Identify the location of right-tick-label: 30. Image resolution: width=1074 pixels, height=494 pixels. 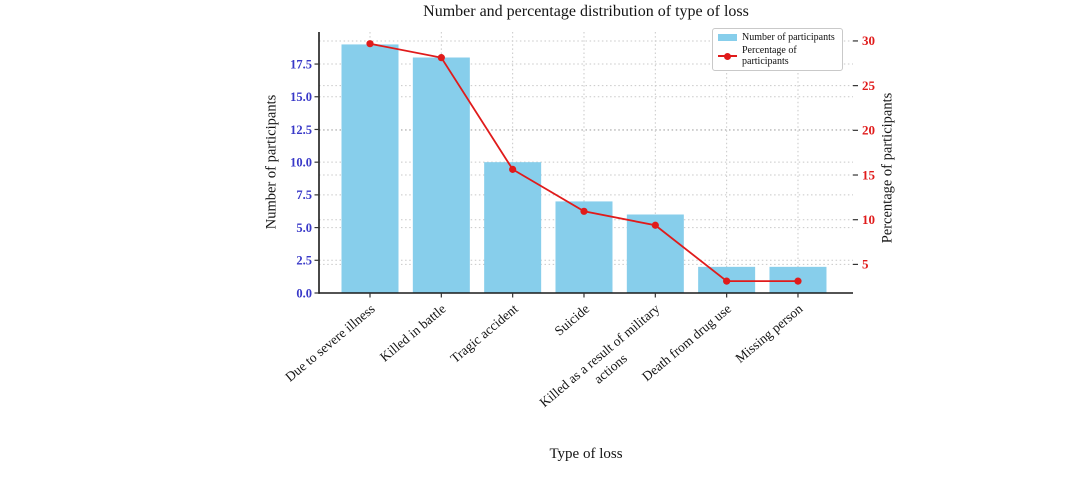
(868, 40).